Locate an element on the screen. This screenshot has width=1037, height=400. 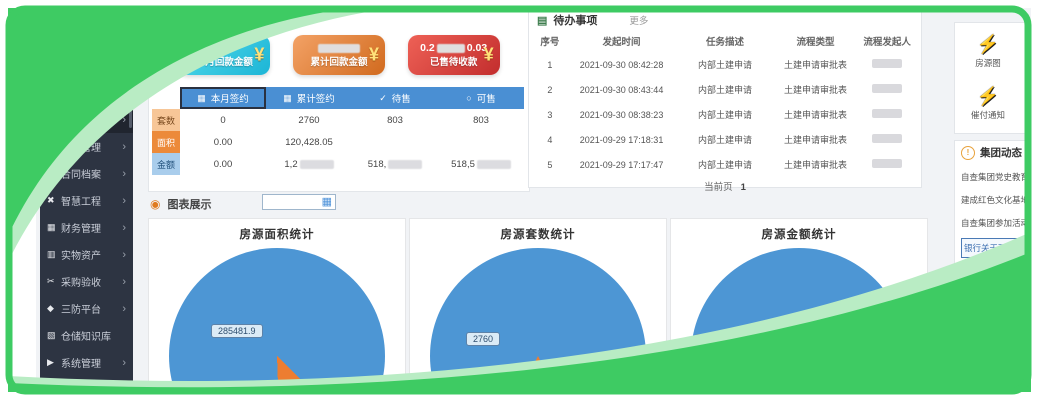
todo-cell: 2021-09-29 17:18:31 is located at coordinates (621, 139).